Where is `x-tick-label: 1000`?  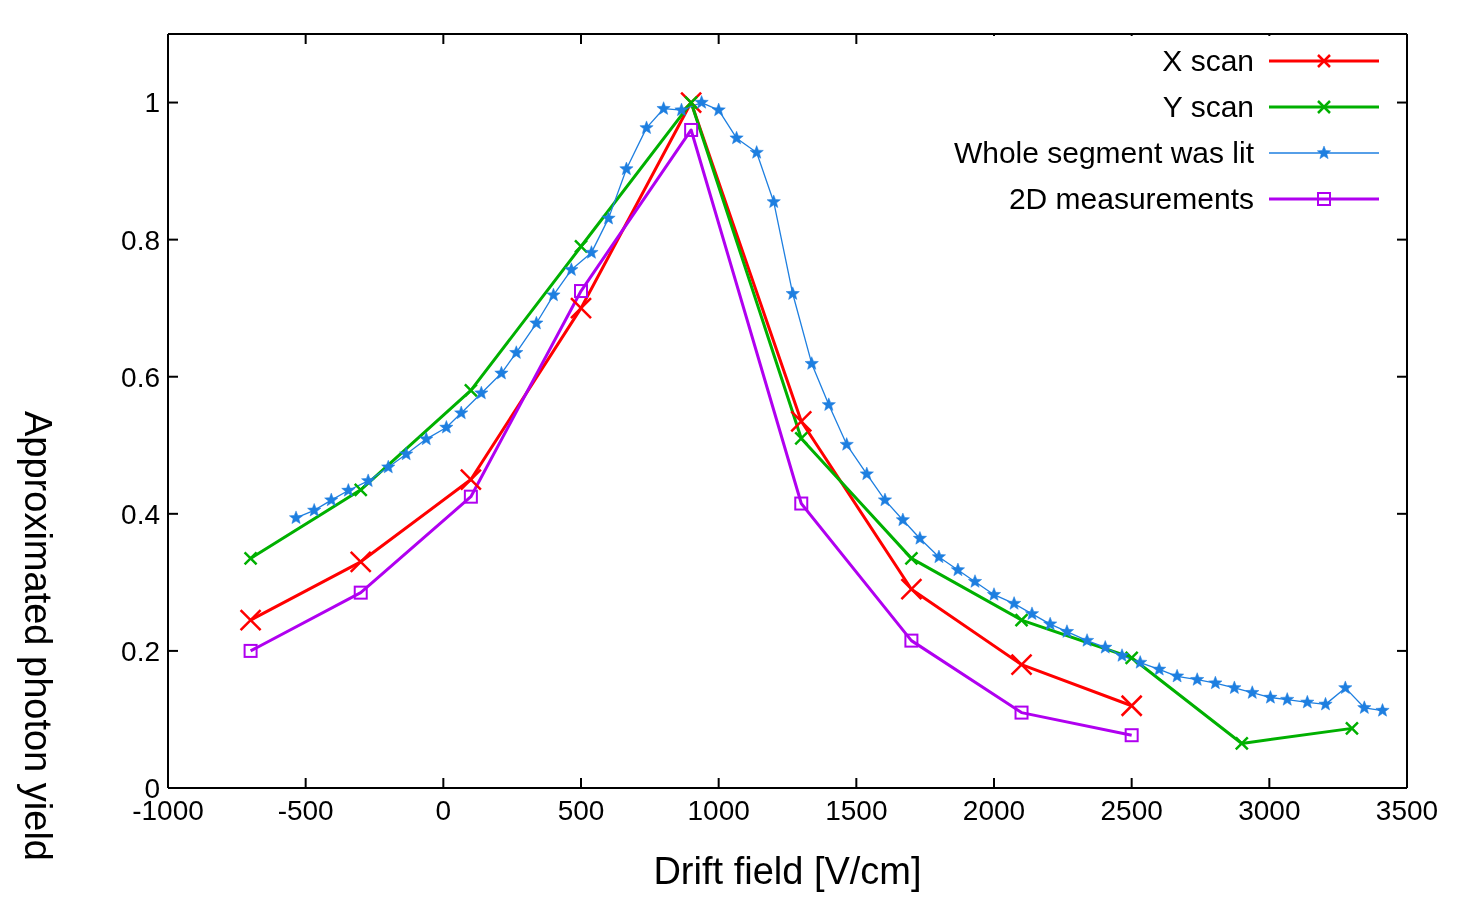
x-tick-label: 1000 is located at coordinates (718, 810).